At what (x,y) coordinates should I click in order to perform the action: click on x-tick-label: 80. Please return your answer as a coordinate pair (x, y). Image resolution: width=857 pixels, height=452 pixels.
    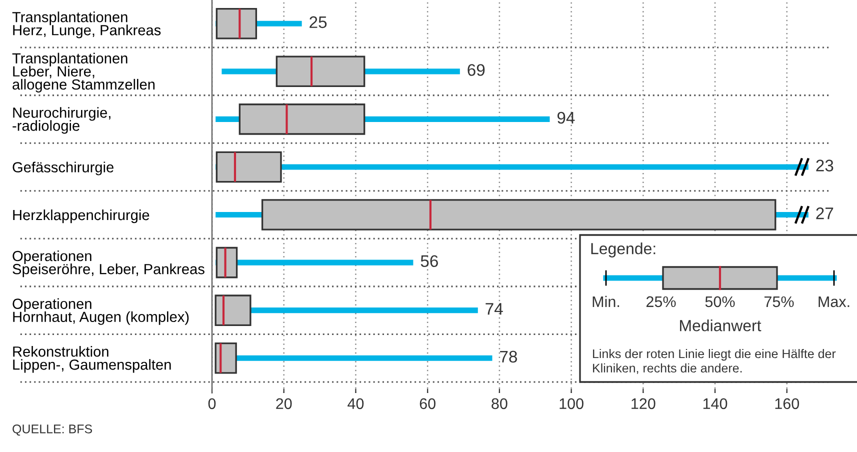
    Looking at the image, I should click on (500, 404).